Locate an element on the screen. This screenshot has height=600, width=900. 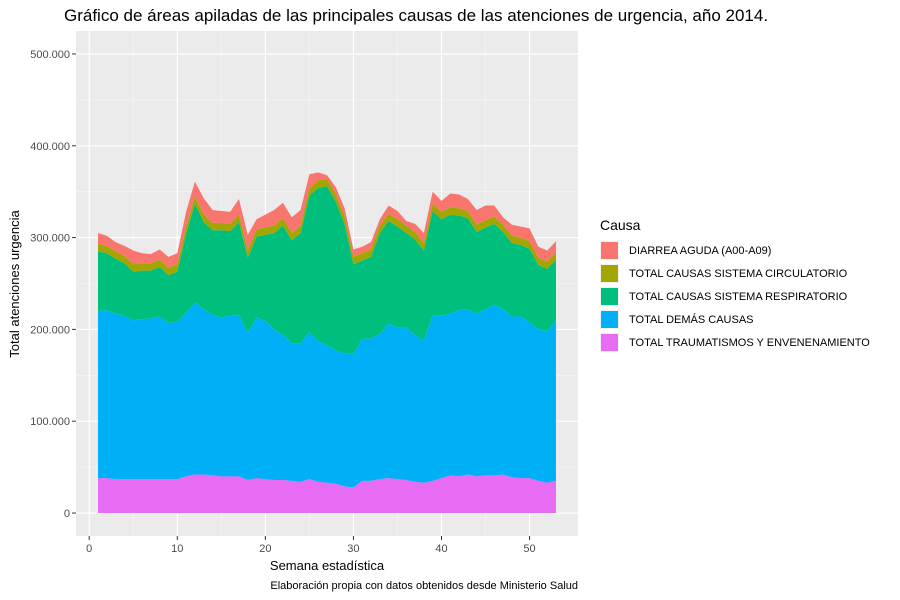
x-axis-title: Semana estadística is located at coordinates (327, 565).